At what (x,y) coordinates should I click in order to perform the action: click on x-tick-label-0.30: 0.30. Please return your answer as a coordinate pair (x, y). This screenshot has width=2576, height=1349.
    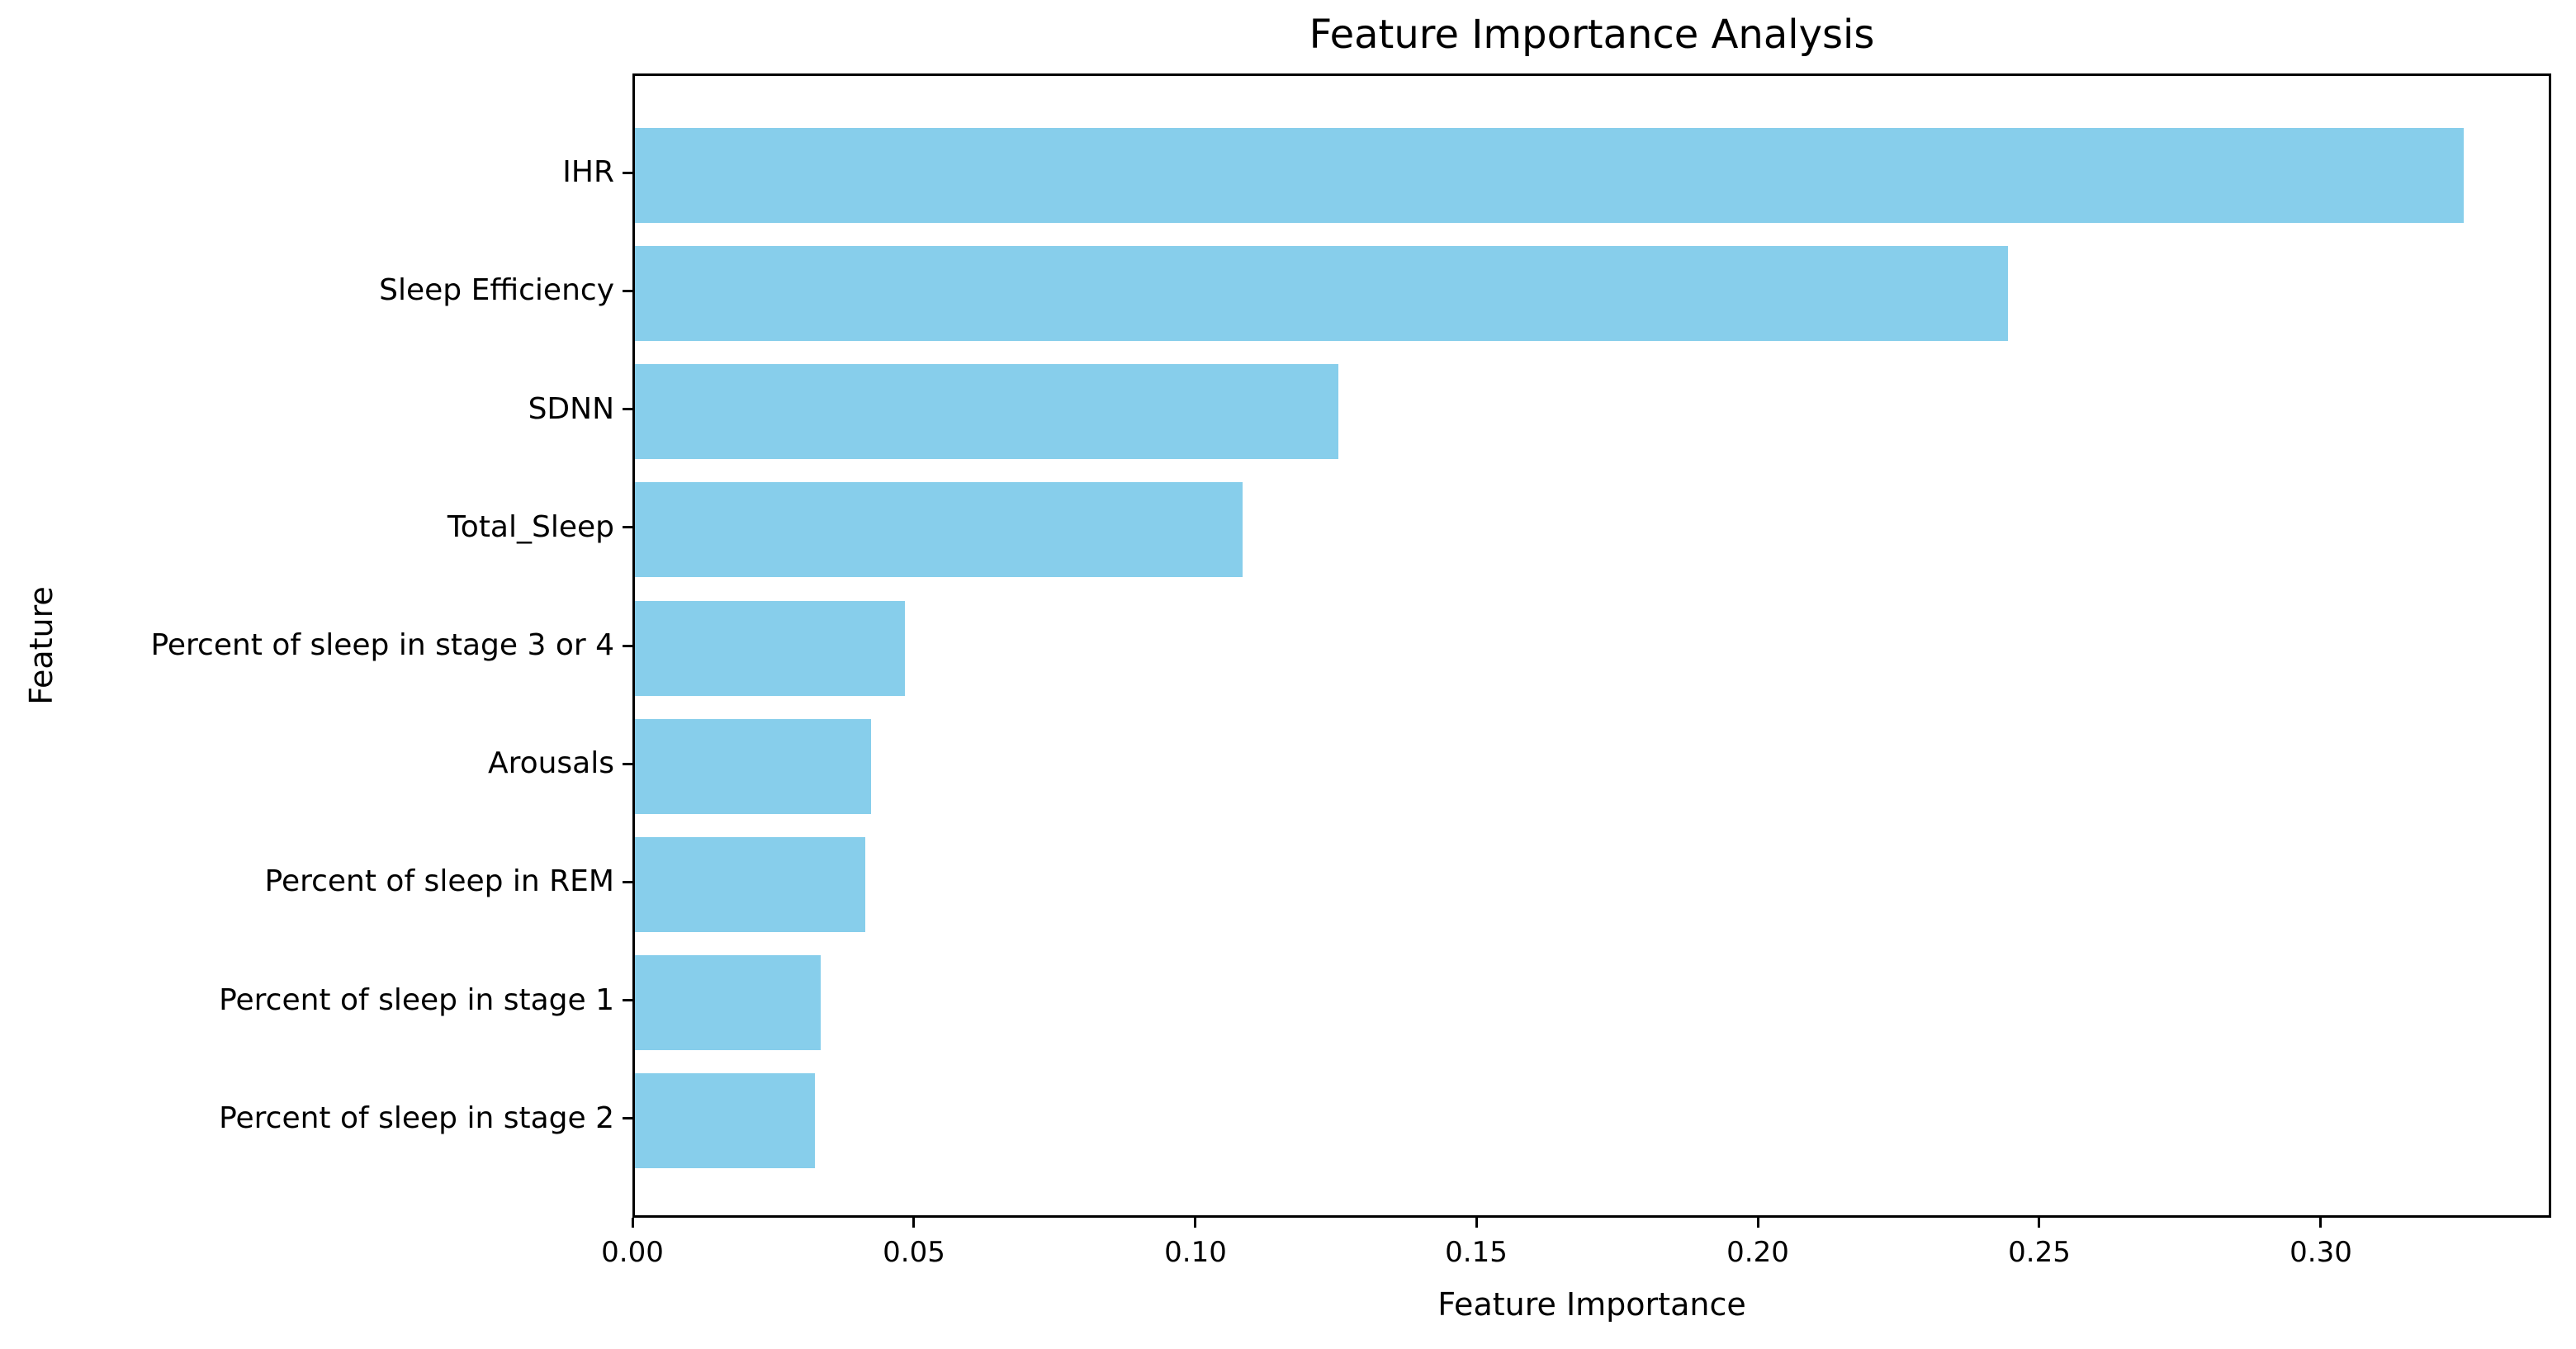
    Looking at the image, I should click on (2321, 1252).